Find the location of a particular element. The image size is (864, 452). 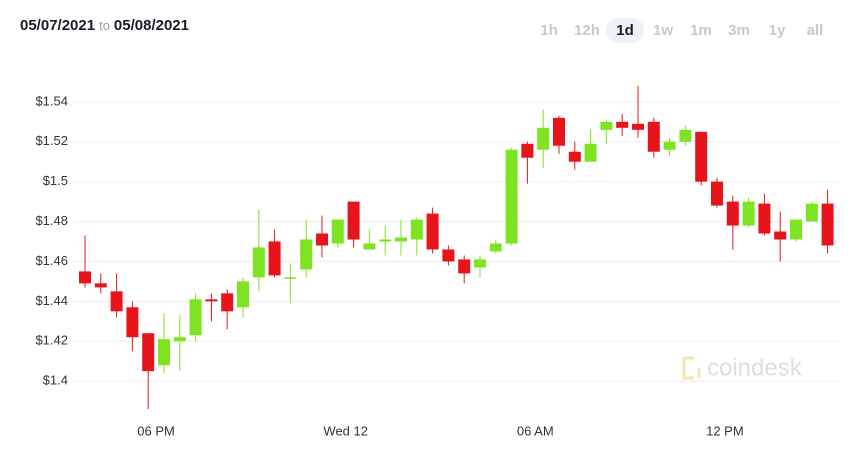

range-button: 1y is located at coordinates (777, 30).